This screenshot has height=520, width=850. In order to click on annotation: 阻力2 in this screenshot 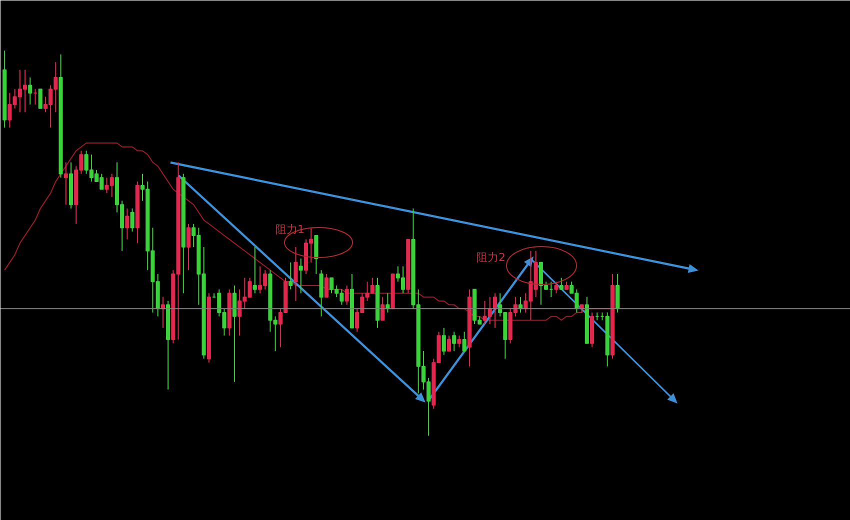, I will do `click(491, 257)`.